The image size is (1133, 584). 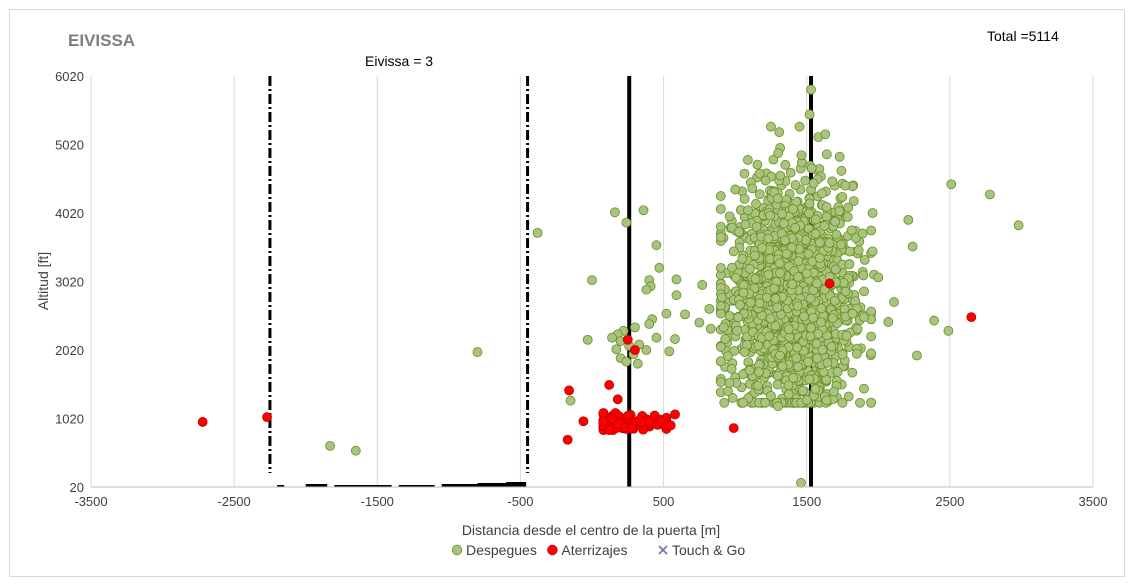 I want to click on total-label: Total =5114, so click(x=1023, y=36).